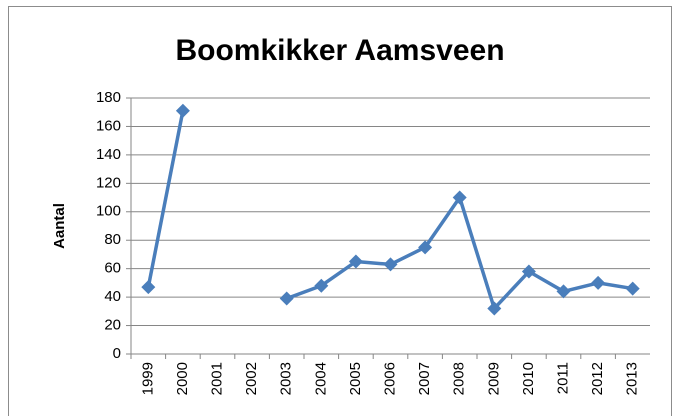  What do you see at coordinates (562, 378) in the screenshot?
I see `x-tick-label: 2011` at bounding box center [562, 378].